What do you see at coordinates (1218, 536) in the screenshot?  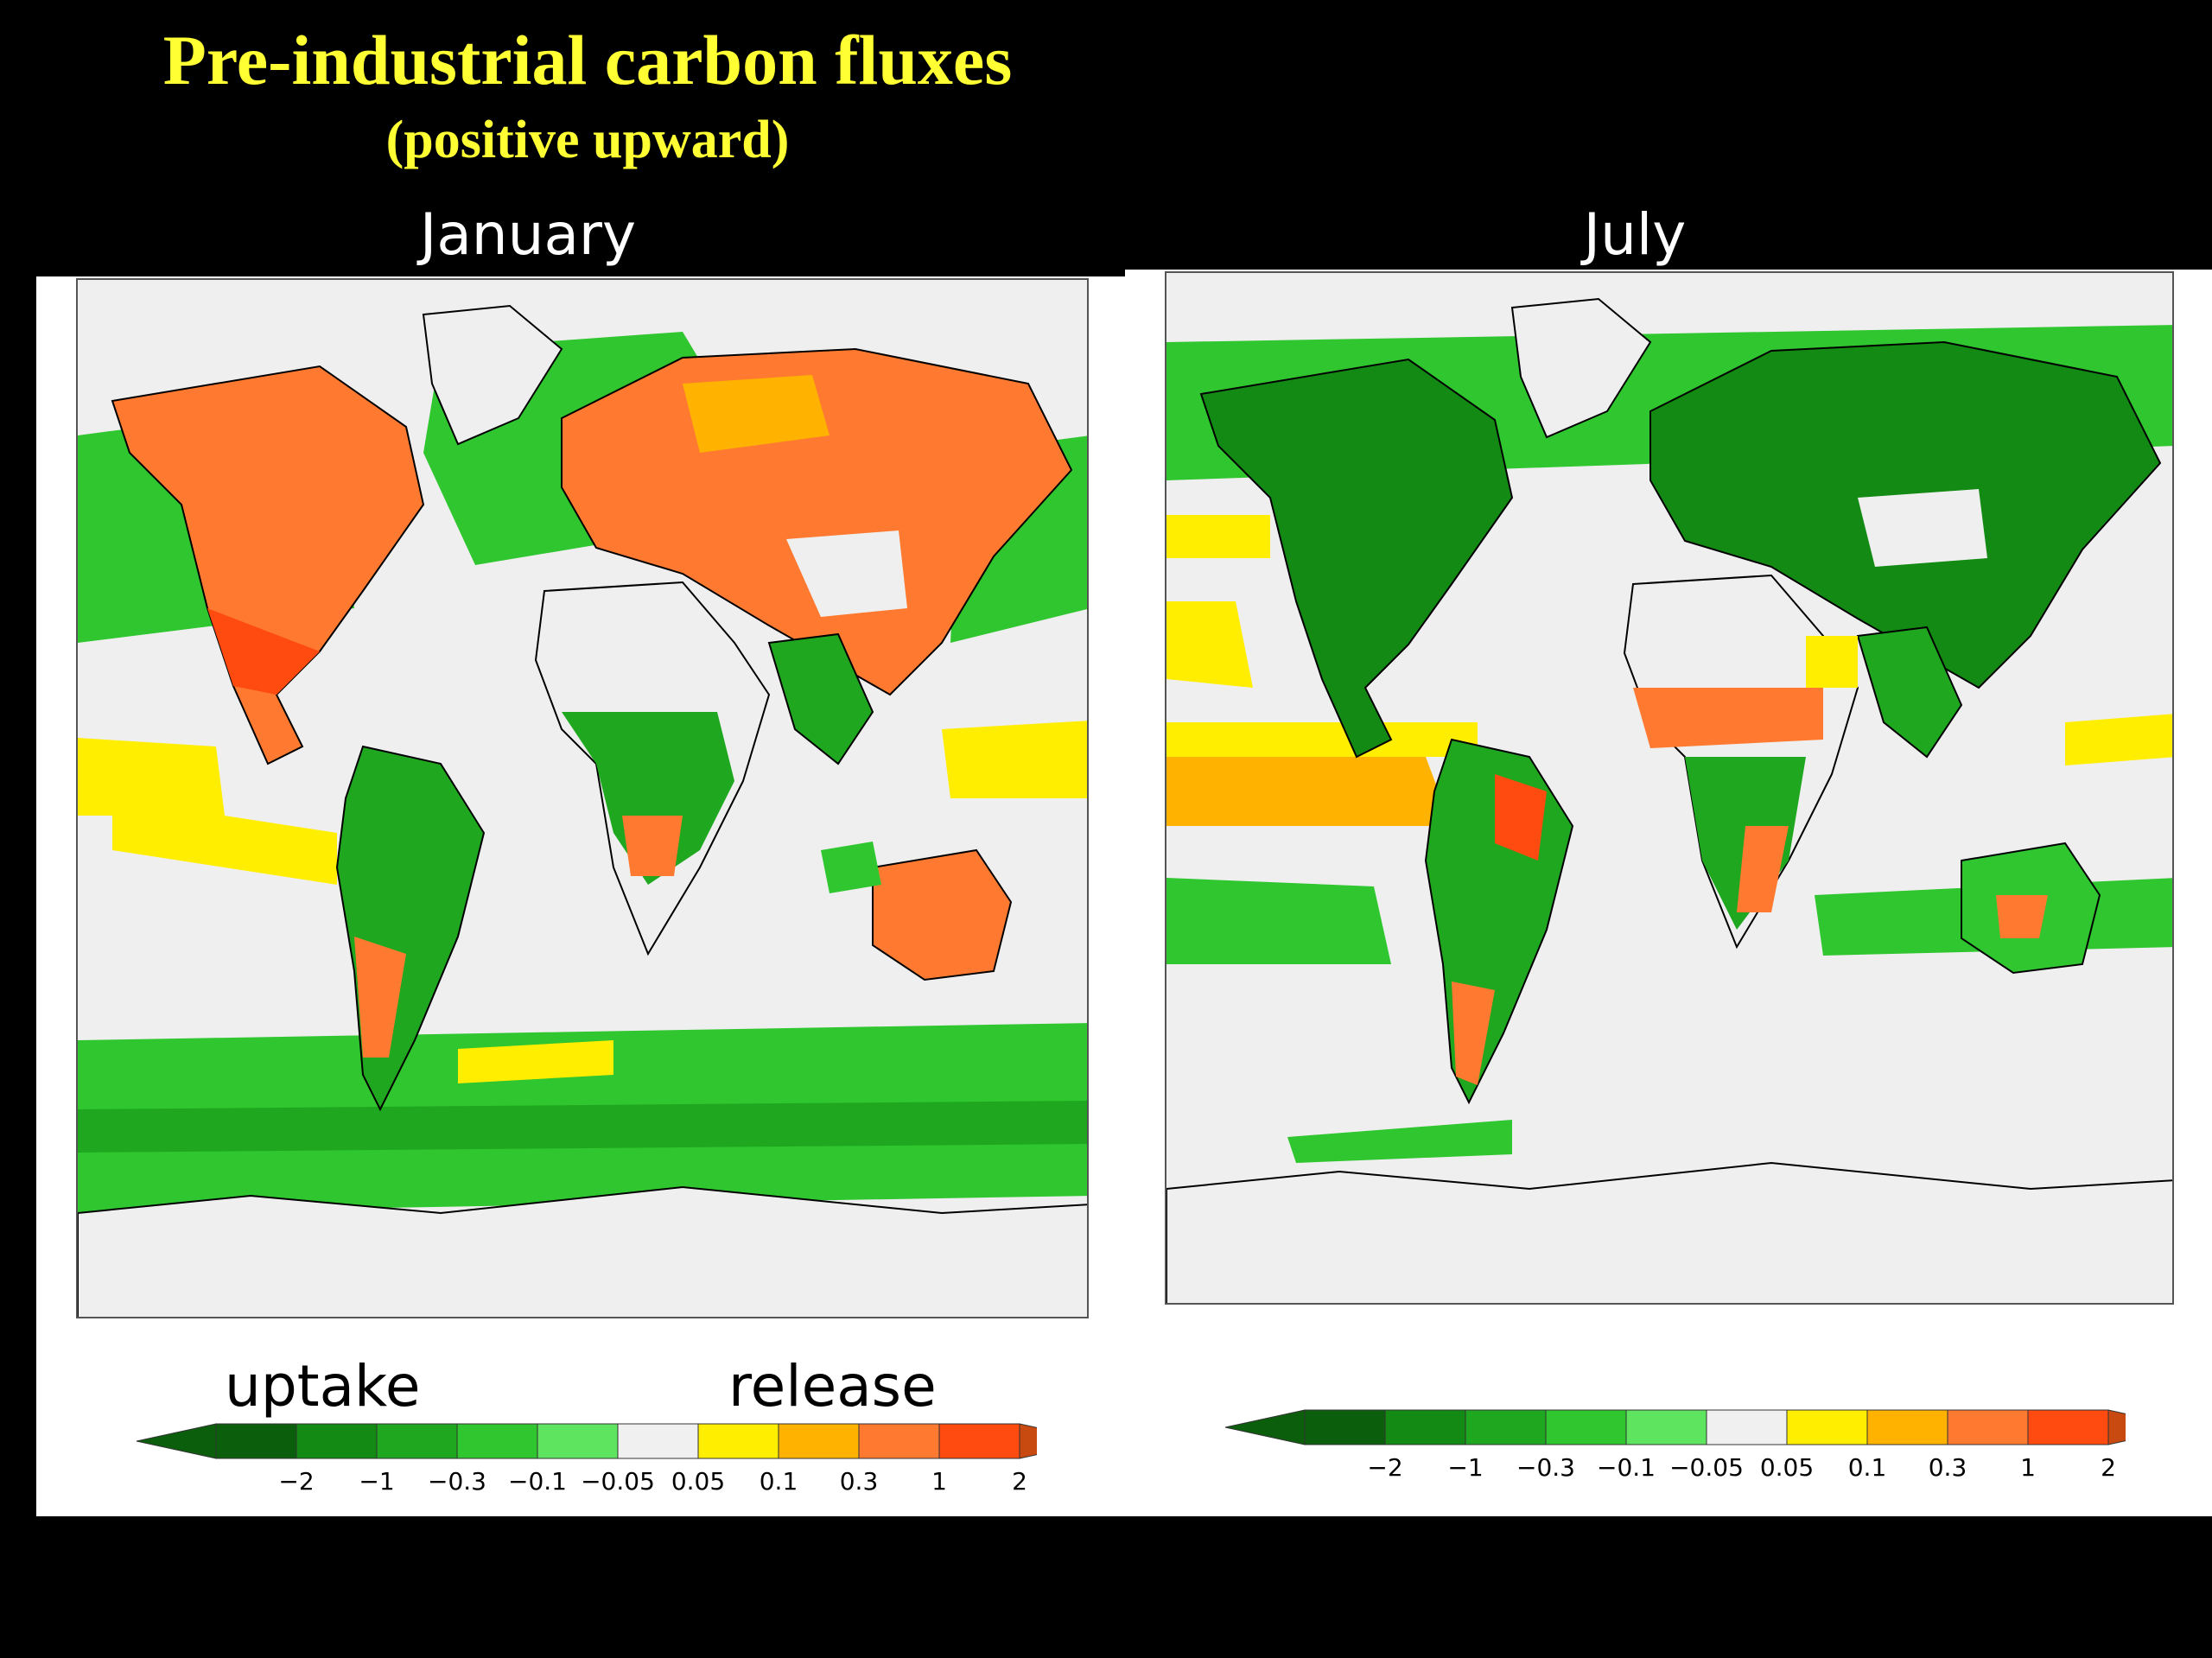 I see `jul-north-pacific-release` at bounding box center [1218, 536].